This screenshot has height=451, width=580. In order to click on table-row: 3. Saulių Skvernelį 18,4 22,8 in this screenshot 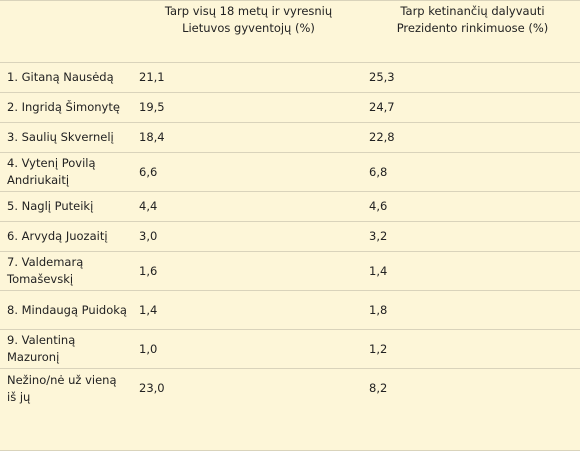, I will do `click(290, 138)`.